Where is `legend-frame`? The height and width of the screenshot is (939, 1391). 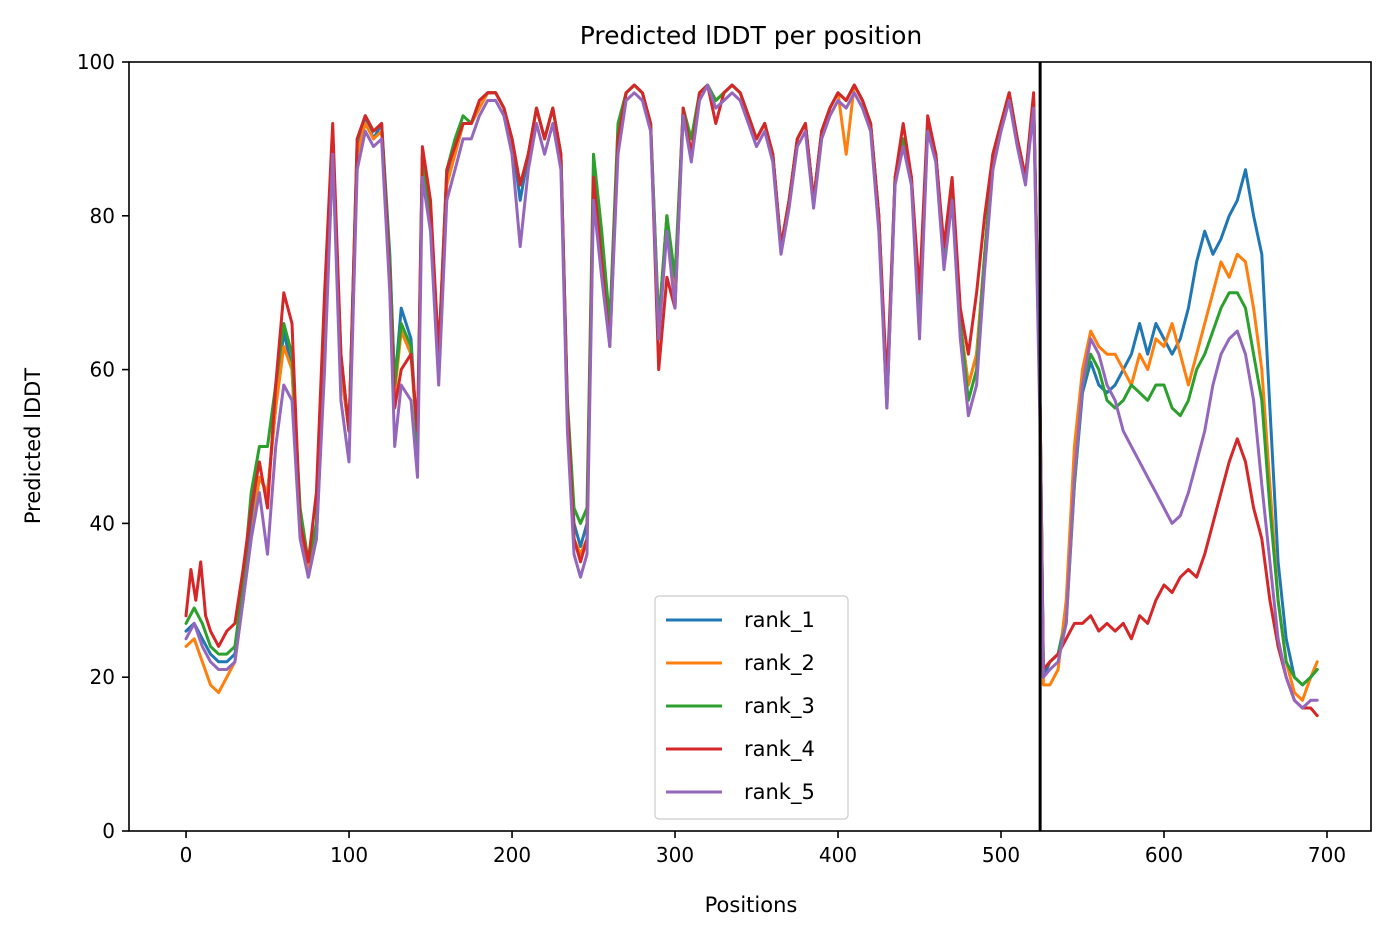 legend-frame is located at coordinates (751, 707).